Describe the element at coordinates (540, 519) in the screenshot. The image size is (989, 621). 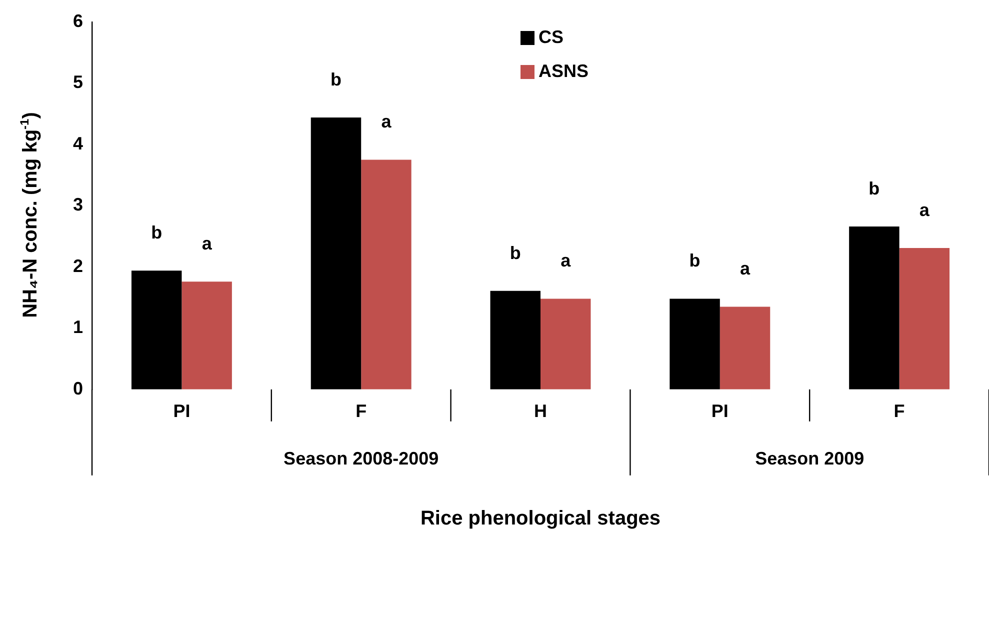
I see `x-axis-title: Rice phenological stages` at that location.